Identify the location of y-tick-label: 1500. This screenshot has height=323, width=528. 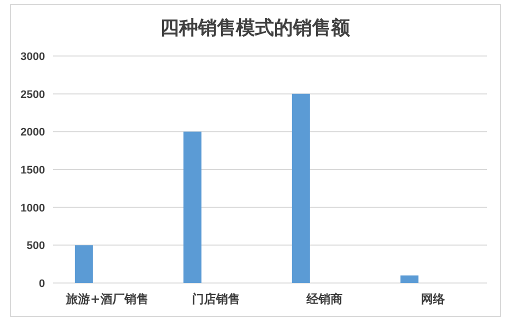
(32, 170).